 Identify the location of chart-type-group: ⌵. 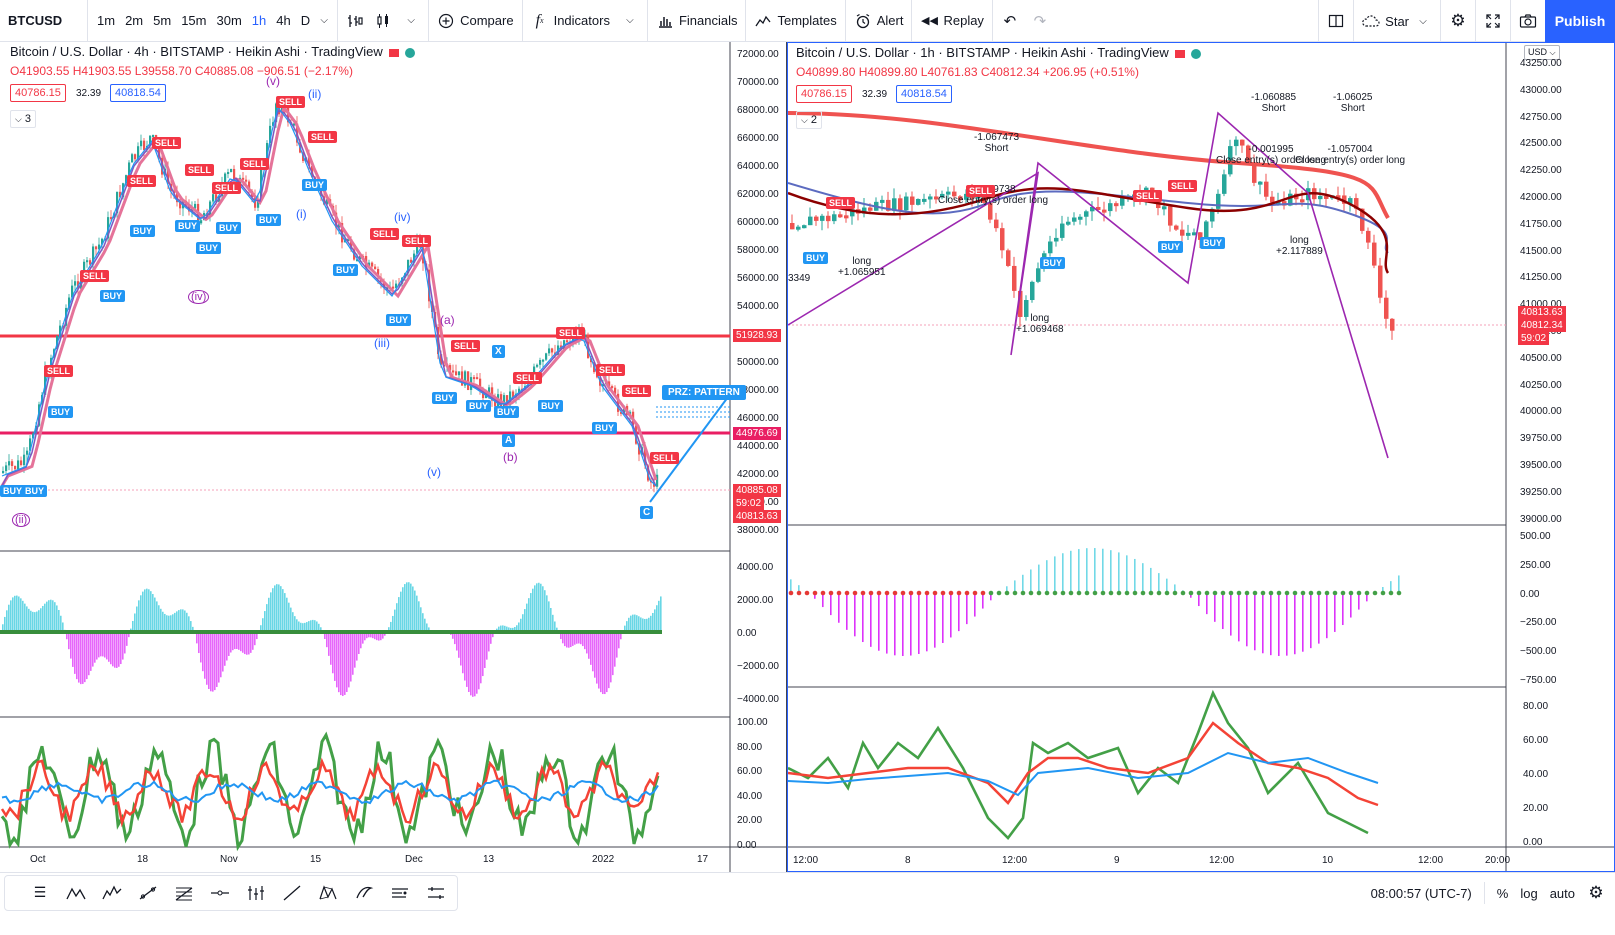
(384, 21).